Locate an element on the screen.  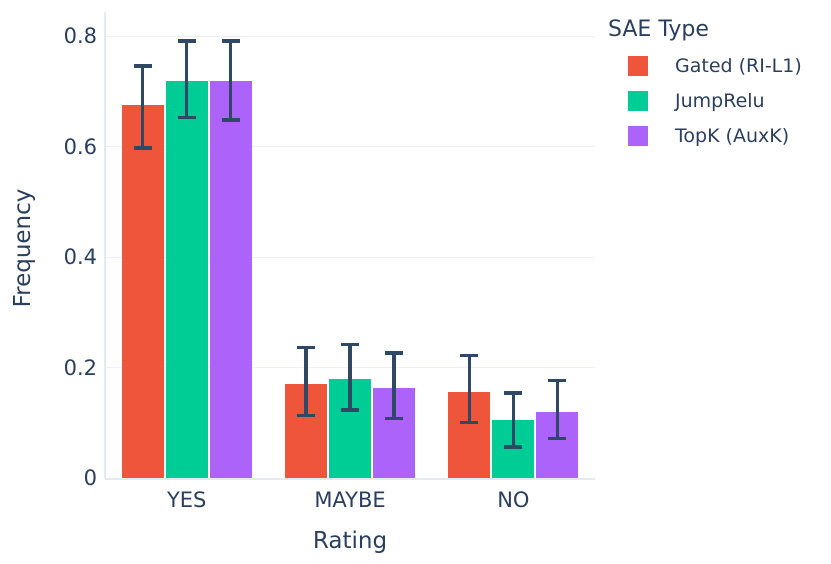
legend-item-label: JumpRelu is located at coordinates (720, 101).